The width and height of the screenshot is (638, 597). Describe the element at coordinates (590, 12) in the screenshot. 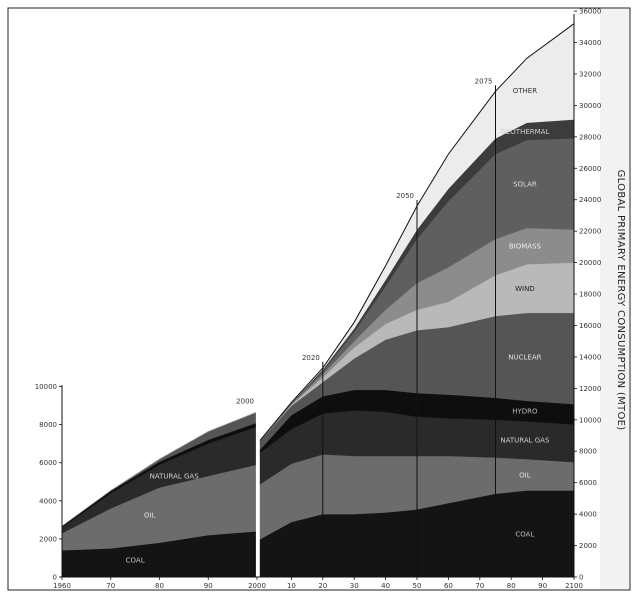

I see `right-y-tick-label: 36000` at that location.